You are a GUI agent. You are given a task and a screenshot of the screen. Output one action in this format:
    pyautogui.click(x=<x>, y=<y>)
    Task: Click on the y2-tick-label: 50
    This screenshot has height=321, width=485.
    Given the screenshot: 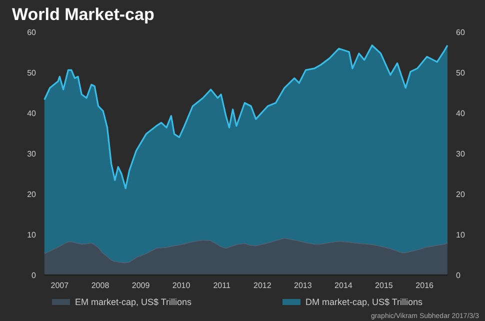 What is the action you would take?
    pyautogui.click(x=461, y=73)
    